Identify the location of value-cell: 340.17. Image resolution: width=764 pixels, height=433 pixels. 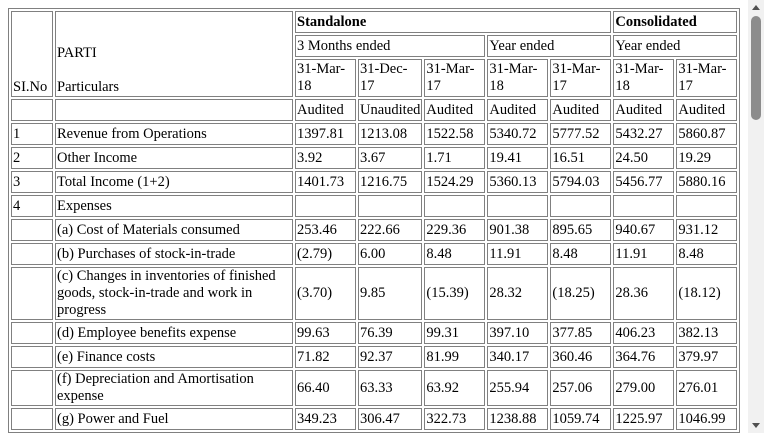
(518, 357).